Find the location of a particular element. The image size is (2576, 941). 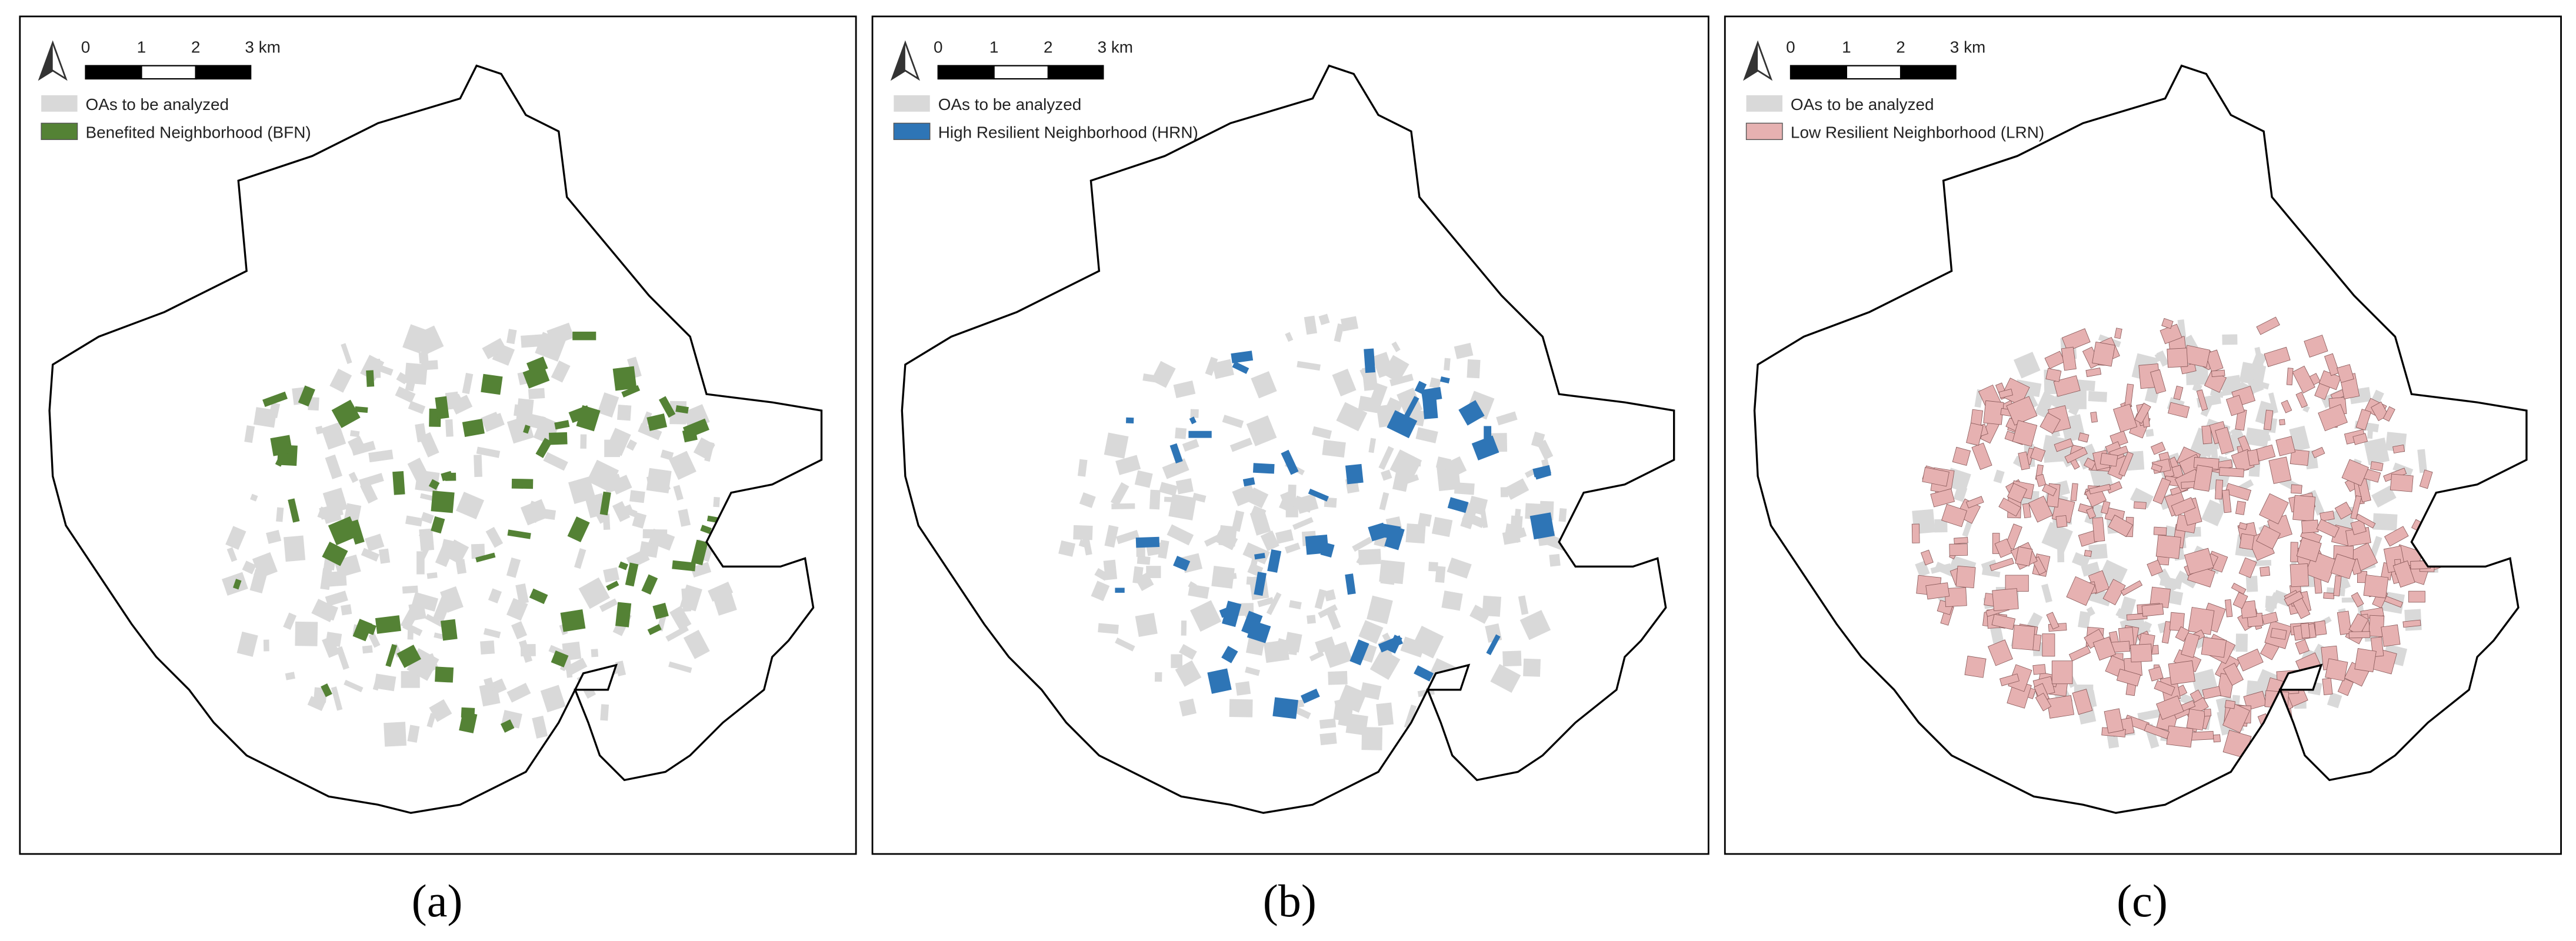

scale-bar-segment is located at coordinates (1818, 72).